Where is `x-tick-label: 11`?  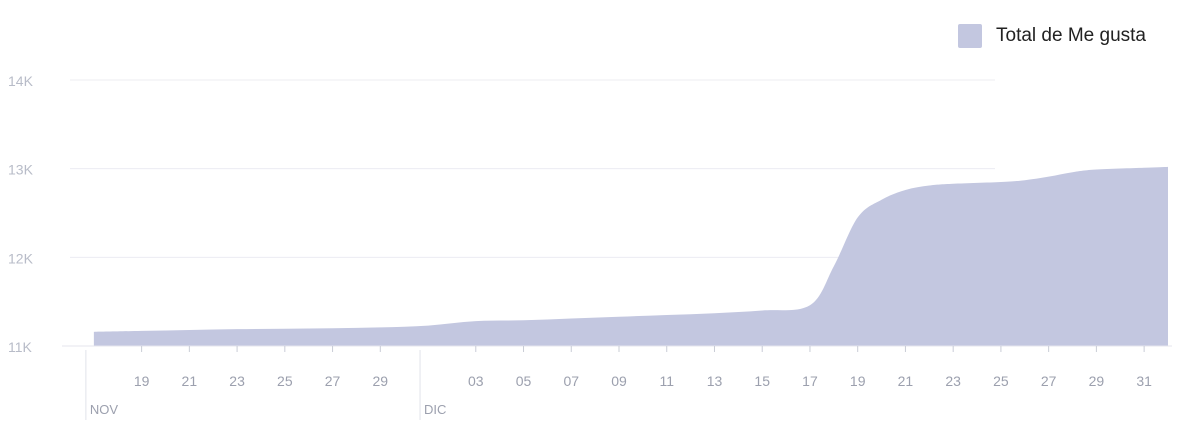 x-tick-label: 11 is located at coordinates (666, 381).